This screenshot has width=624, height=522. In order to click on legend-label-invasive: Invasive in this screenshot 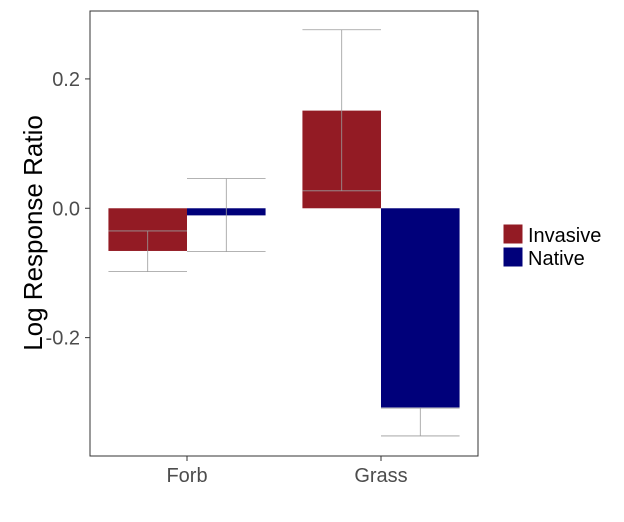, I will do `click(564, 236)`.